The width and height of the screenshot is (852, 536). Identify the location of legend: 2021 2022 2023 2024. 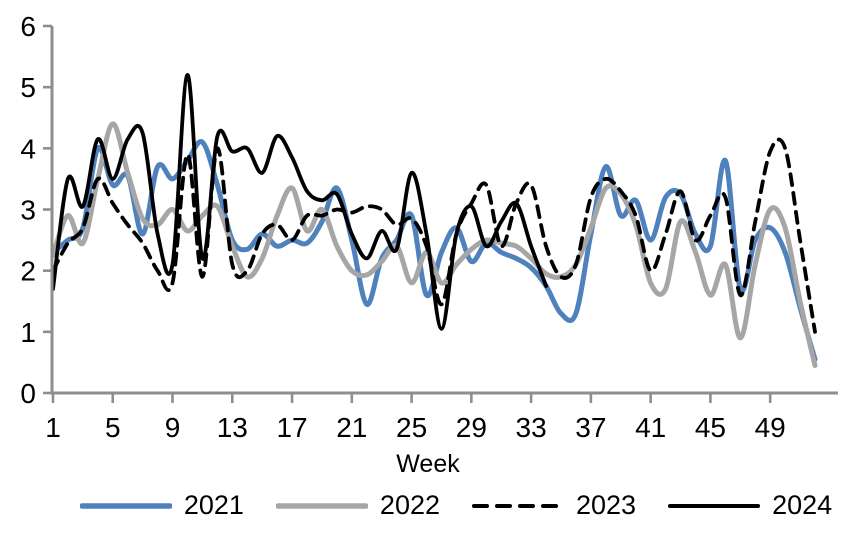
(456, 505).